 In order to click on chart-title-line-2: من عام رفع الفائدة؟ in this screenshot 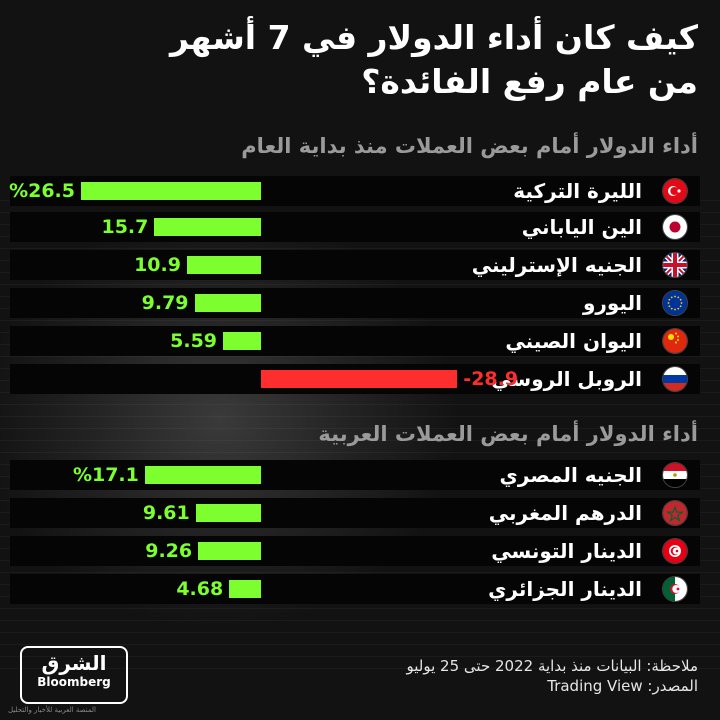, I will do `click(529, 81)`.